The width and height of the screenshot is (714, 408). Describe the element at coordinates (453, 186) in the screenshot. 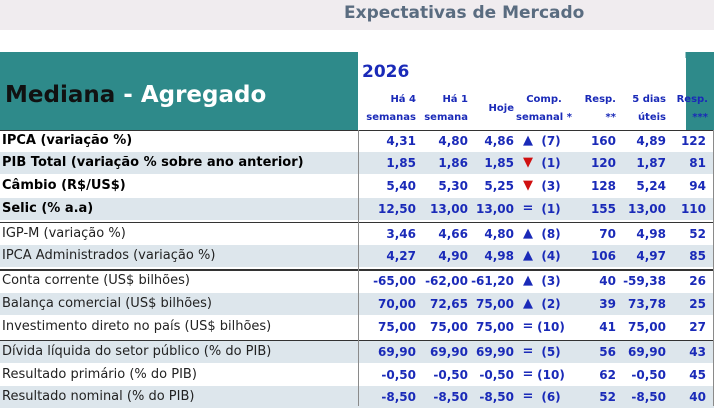

I see `value-1-week-ago: 5,30` at that location.